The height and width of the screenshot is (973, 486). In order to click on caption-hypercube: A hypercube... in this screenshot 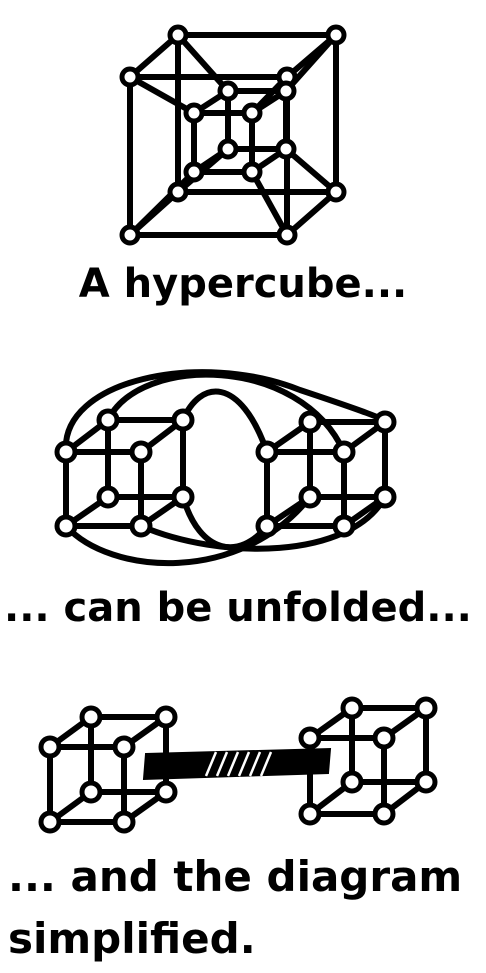, I will do `click(243, 284)`.